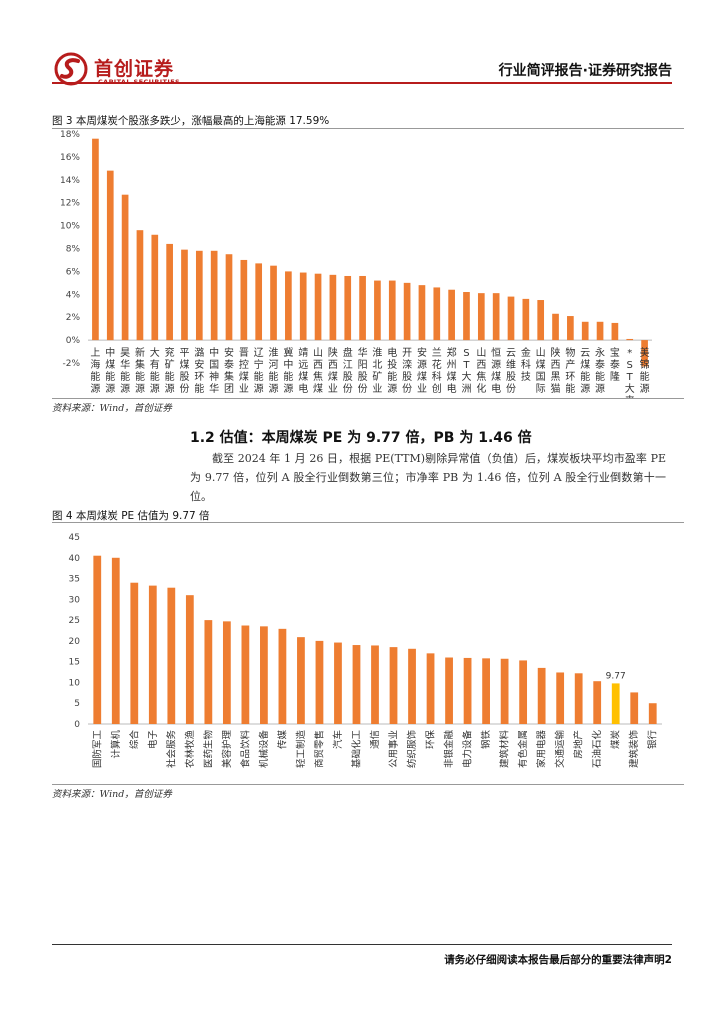 The image size is (724, 1024). What do you see at coordinates (333, 307) in the screenshot?
I see `bar-陕西煤业` at bounding box center [333, 307].